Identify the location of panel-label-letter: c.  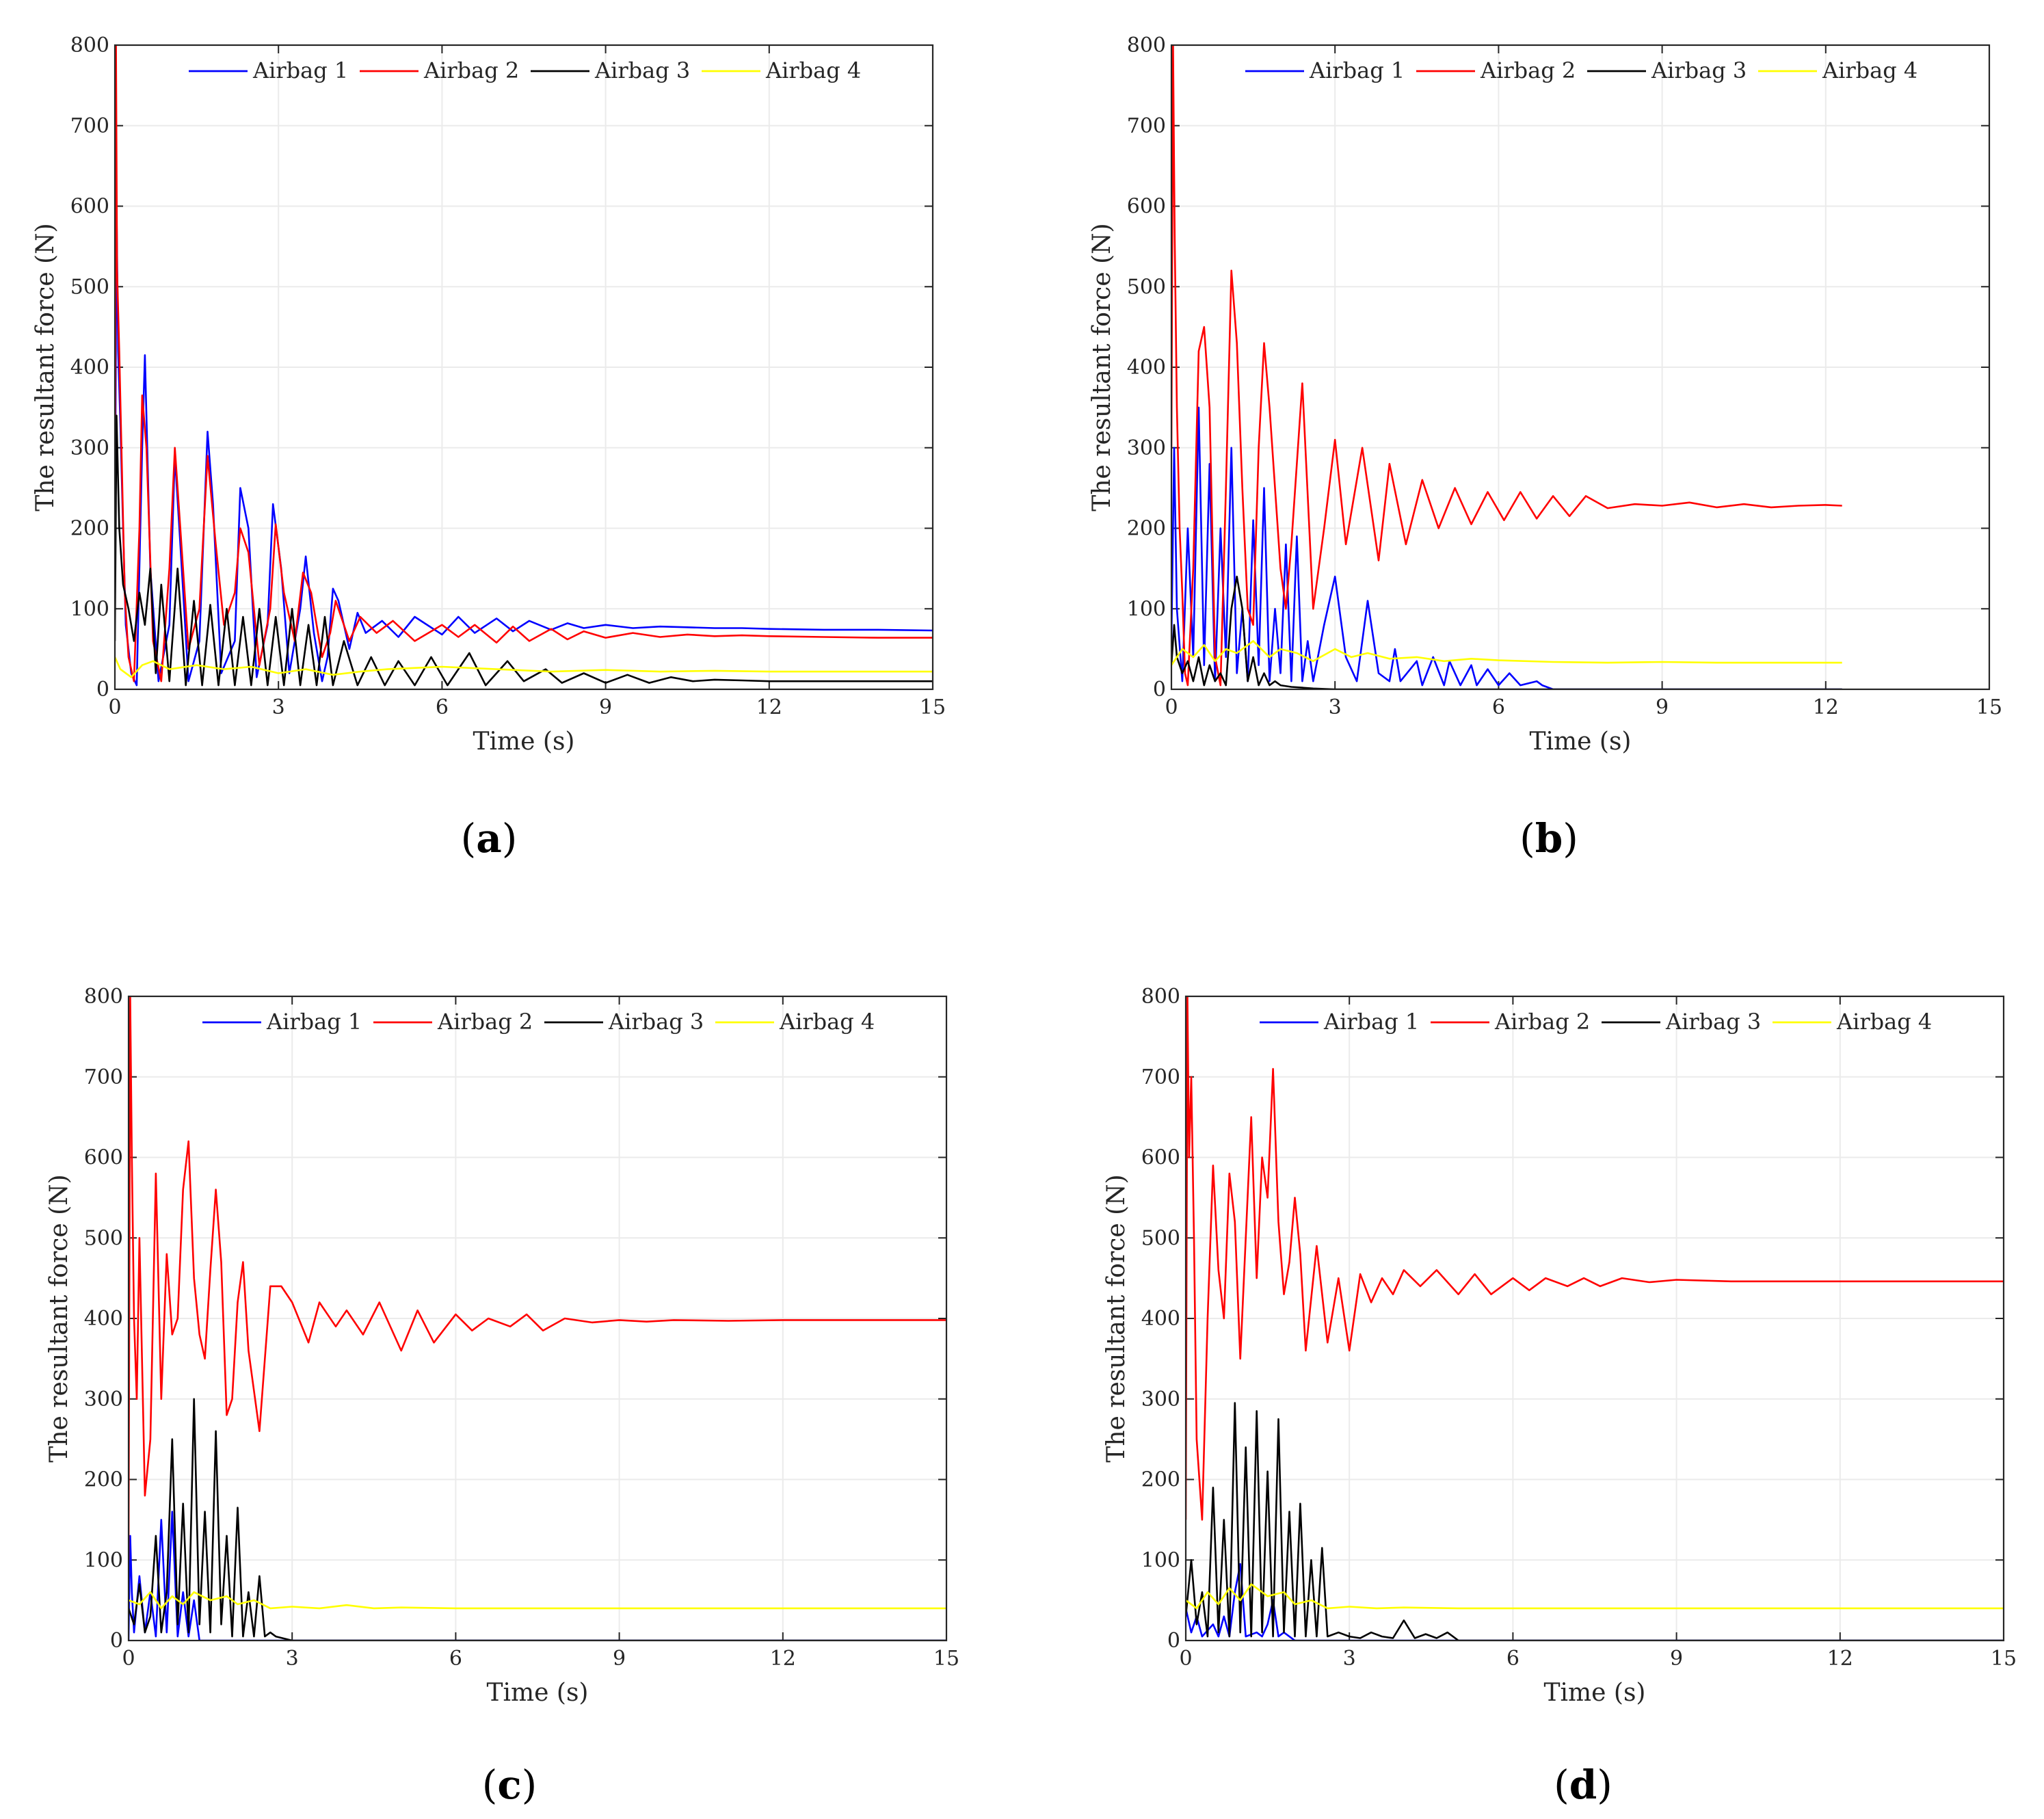
(509, 1785).